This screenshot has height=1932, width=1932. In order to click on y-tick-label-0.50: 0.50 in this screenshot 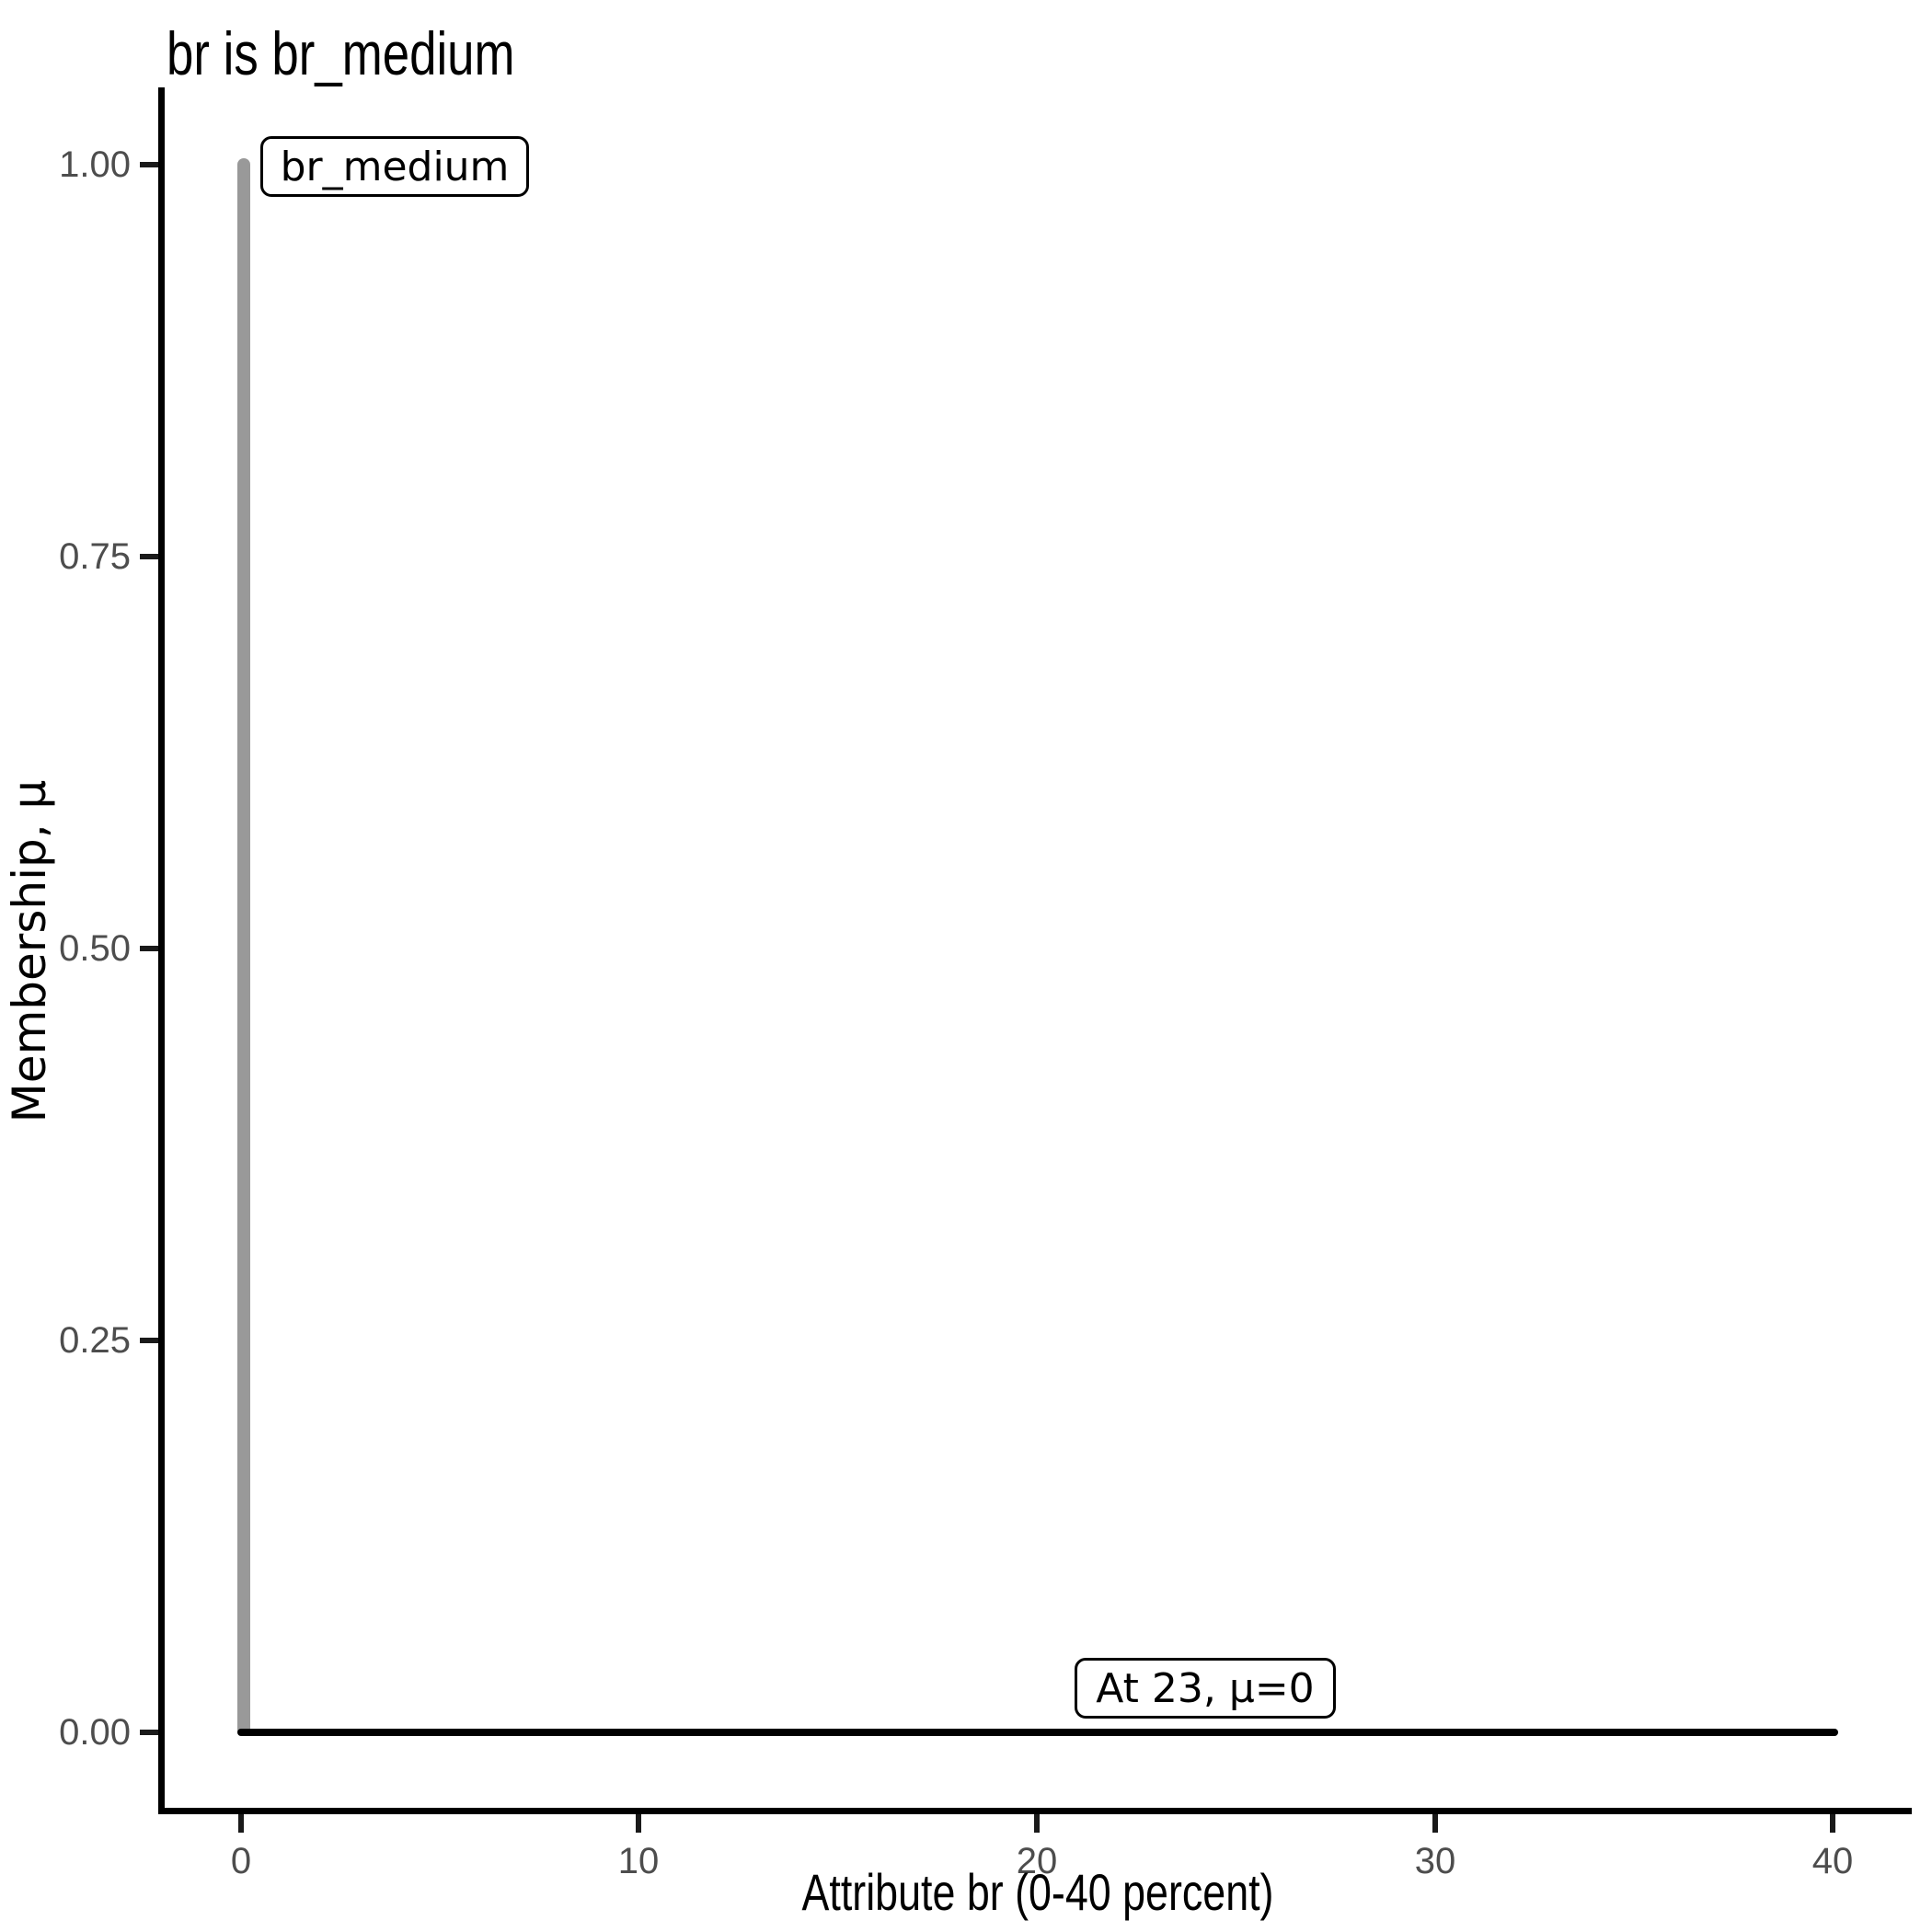, I will do `click(95, 949)`.